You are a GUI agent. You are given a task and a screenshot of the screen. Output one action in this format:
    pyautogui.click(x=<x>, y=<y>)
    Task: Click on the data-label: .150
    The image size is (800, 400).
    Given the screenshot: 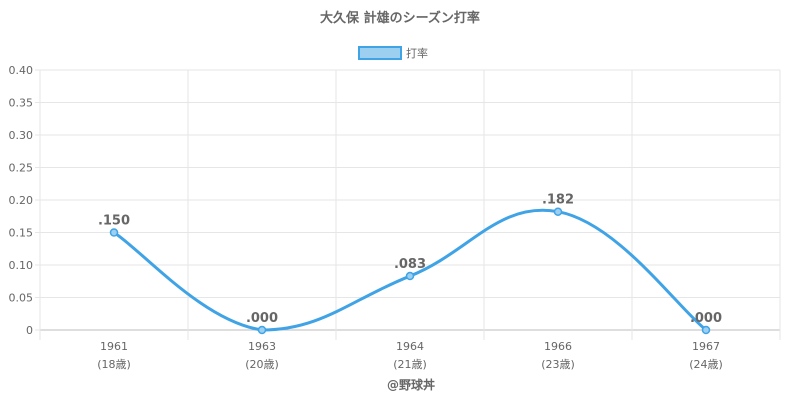 What is the action you would take?
    pyautogui.click(x=114, y=221)
    